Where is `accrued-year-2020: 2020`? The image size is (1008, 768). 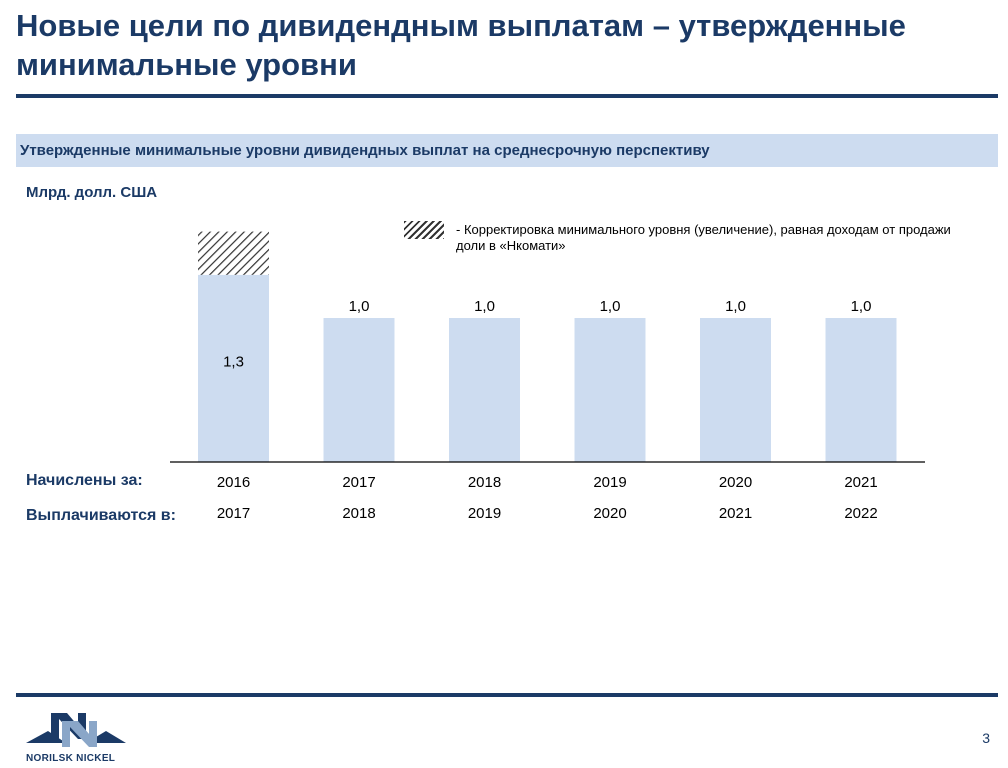 accrued-year-2020: 2020 is located at coordinates (735, 482).